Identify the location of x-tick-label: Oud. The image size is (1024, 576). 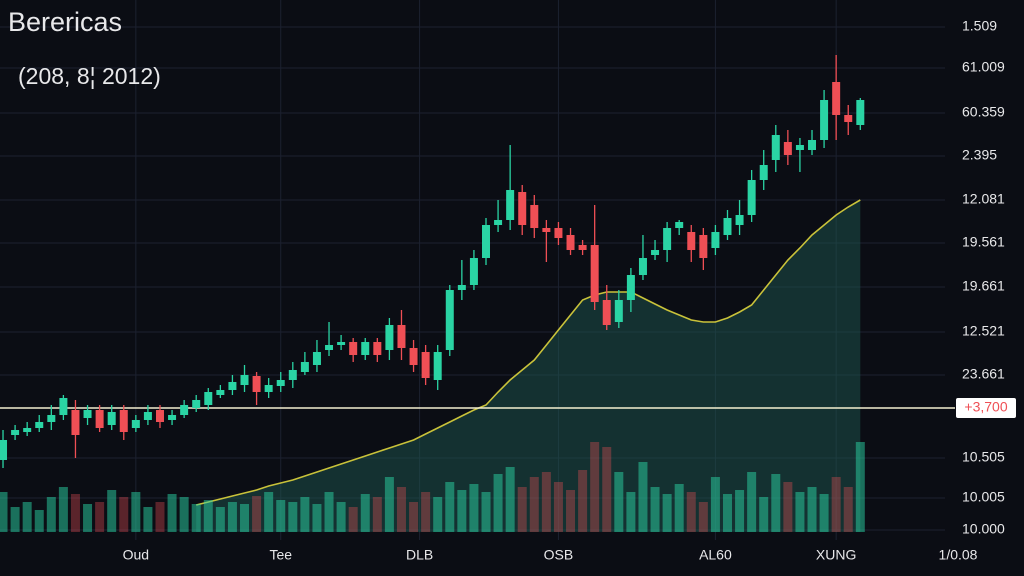
(136, 555).